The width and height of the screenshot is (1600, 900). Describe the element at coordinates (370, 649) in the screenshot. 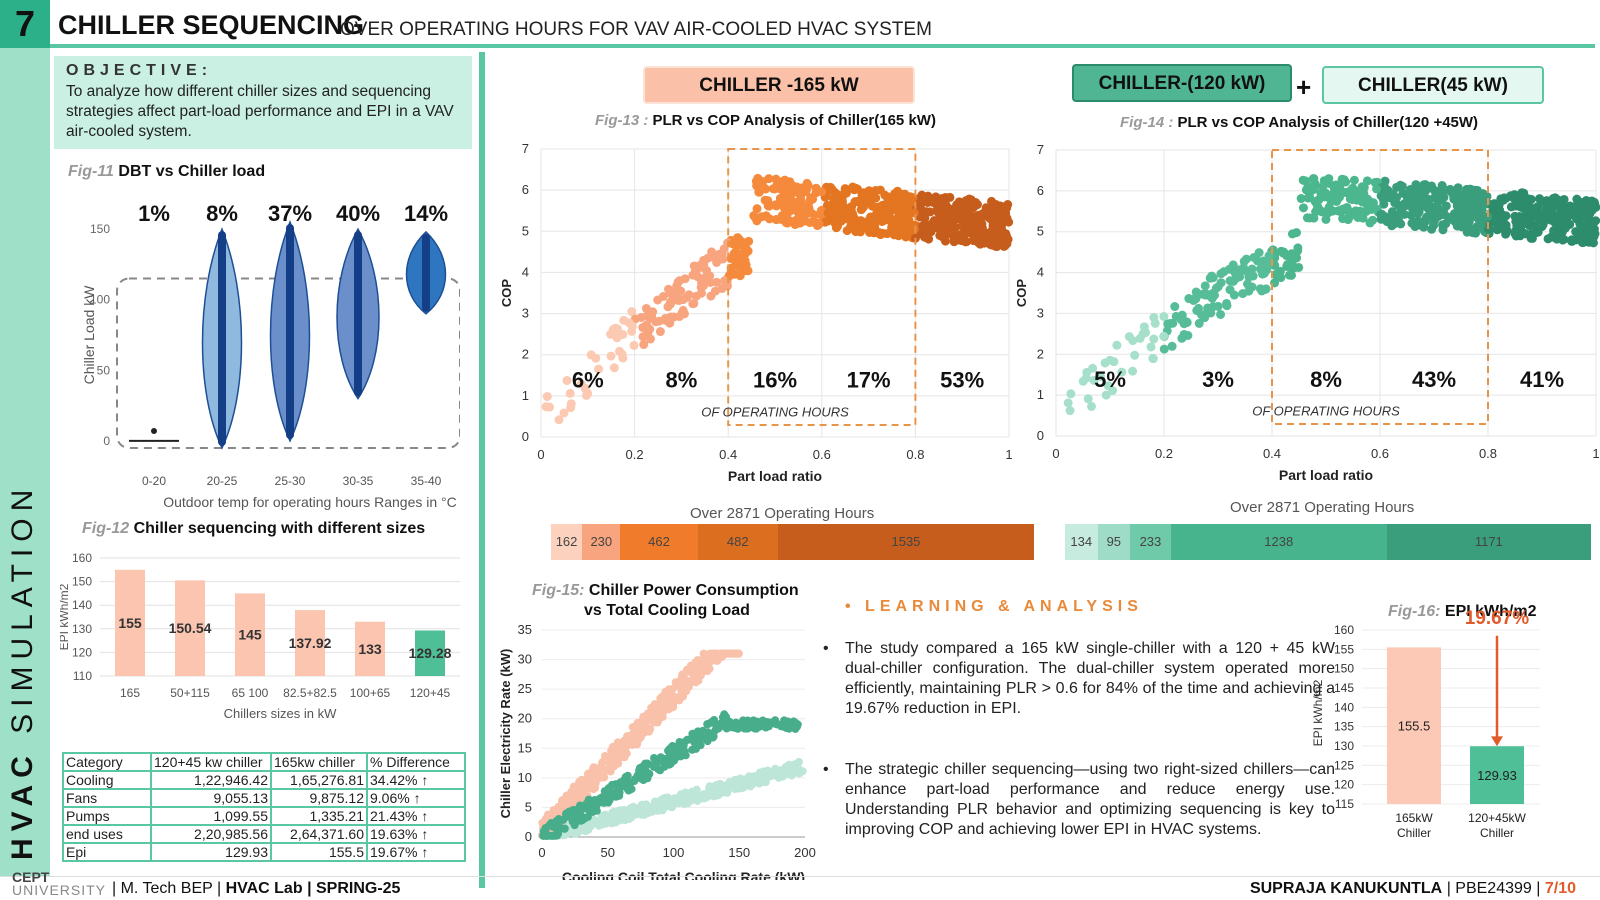

I see `fig12-bar-label: 133` at that location.